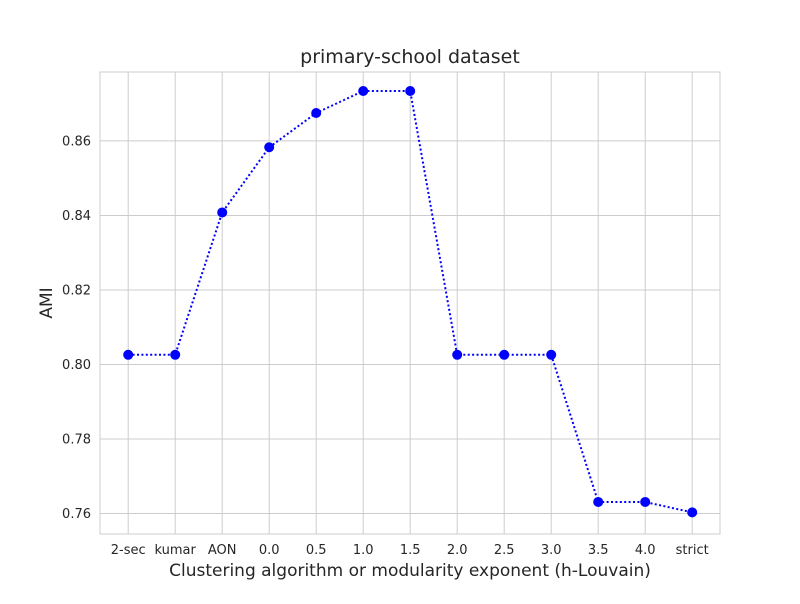 This screenshot has height=604, width=800. What do you see at coordinates (128, 550) in the screenshot?
I see `x-tick-label: 2-sec` at bounding box center [128, 550].